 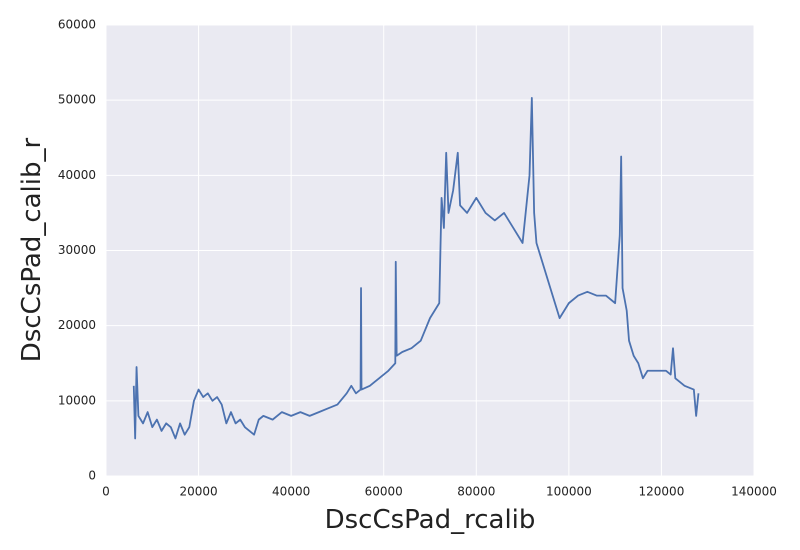 I want to click on x-tick-label: 40000, so click(x=291, y=492).